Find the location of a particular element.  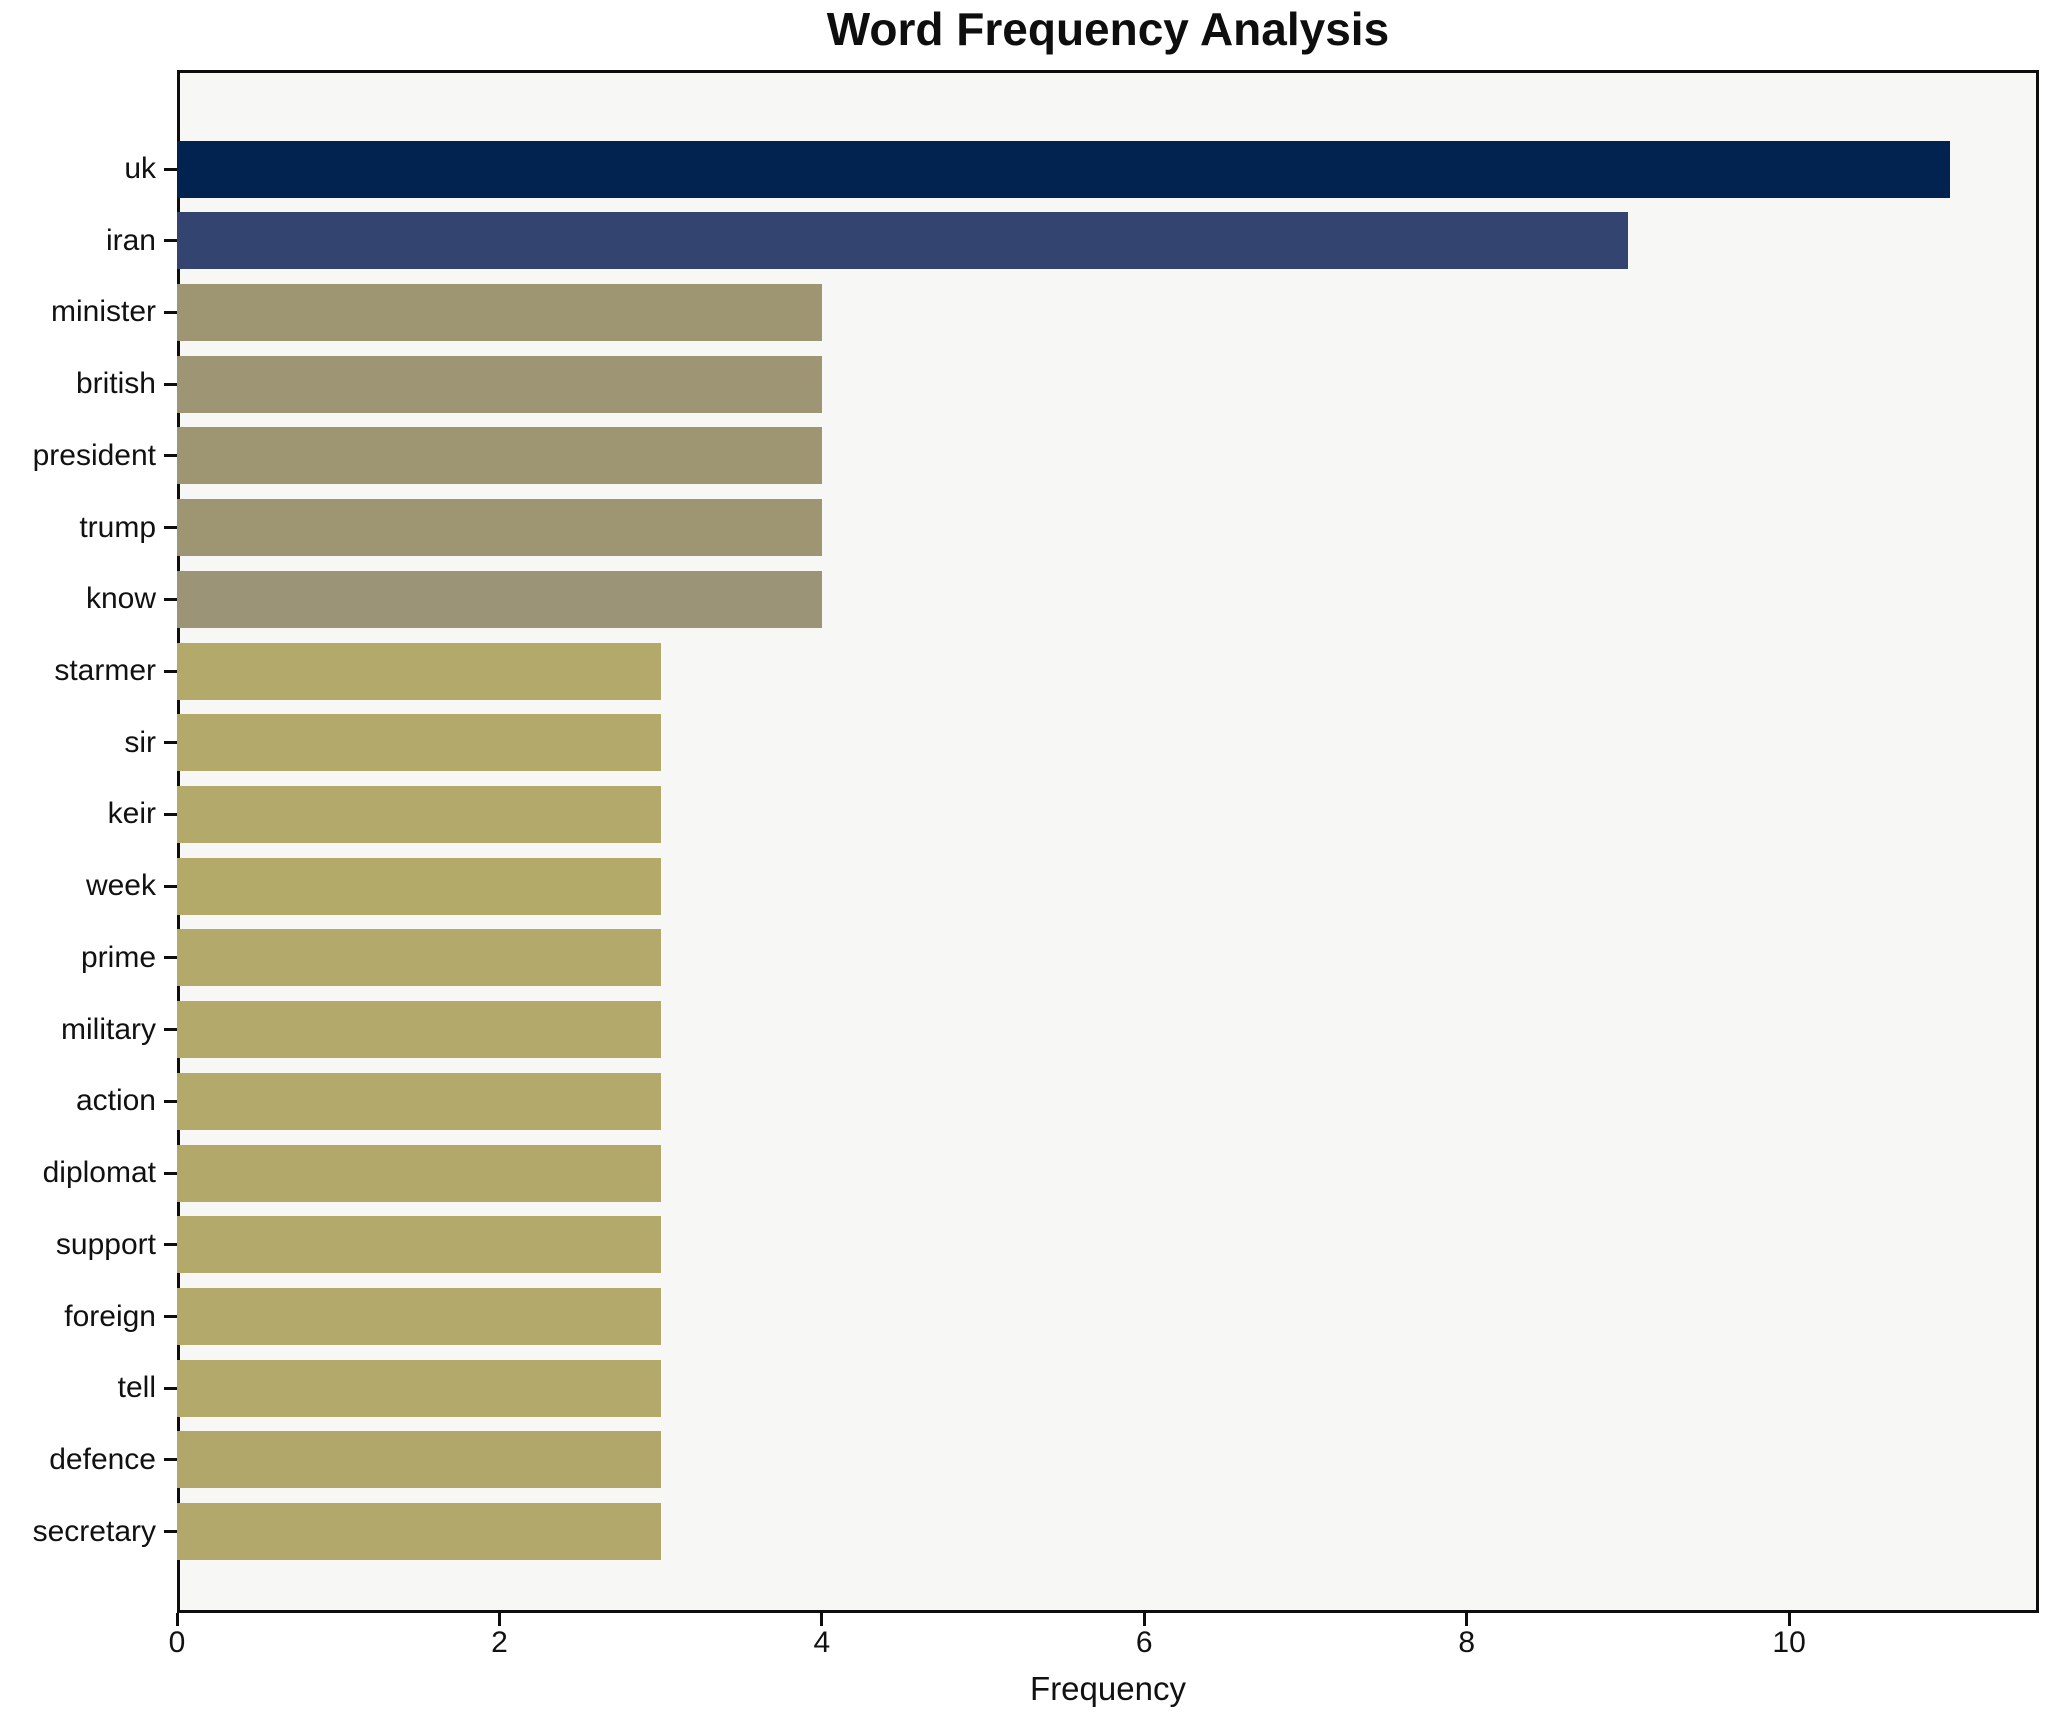

y-tick-label-defence: defence is located at coordinates (102, 1459).